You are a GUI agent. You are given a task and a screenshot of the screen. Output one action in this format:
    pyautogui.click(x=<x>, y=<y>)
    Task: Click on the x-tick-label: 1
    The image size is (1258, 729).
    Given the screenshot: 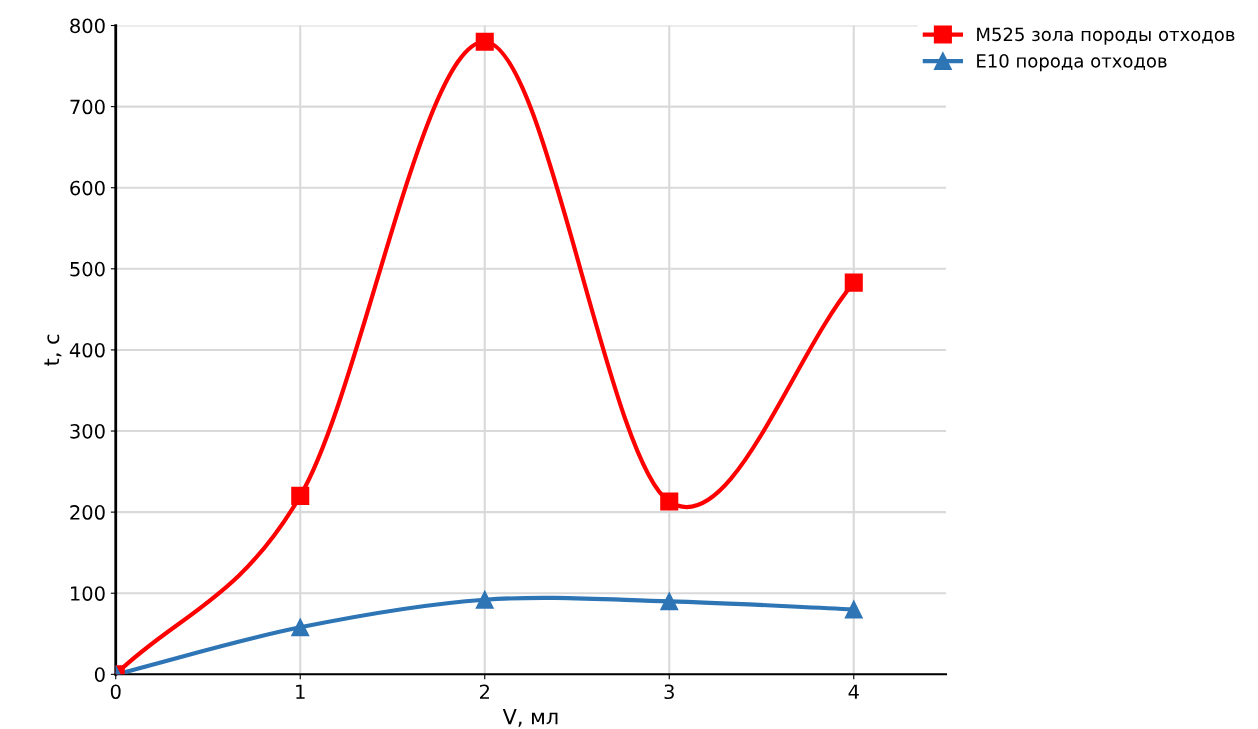 What is the action you would take?
    pyautogui.click(x=300, y=691)
    